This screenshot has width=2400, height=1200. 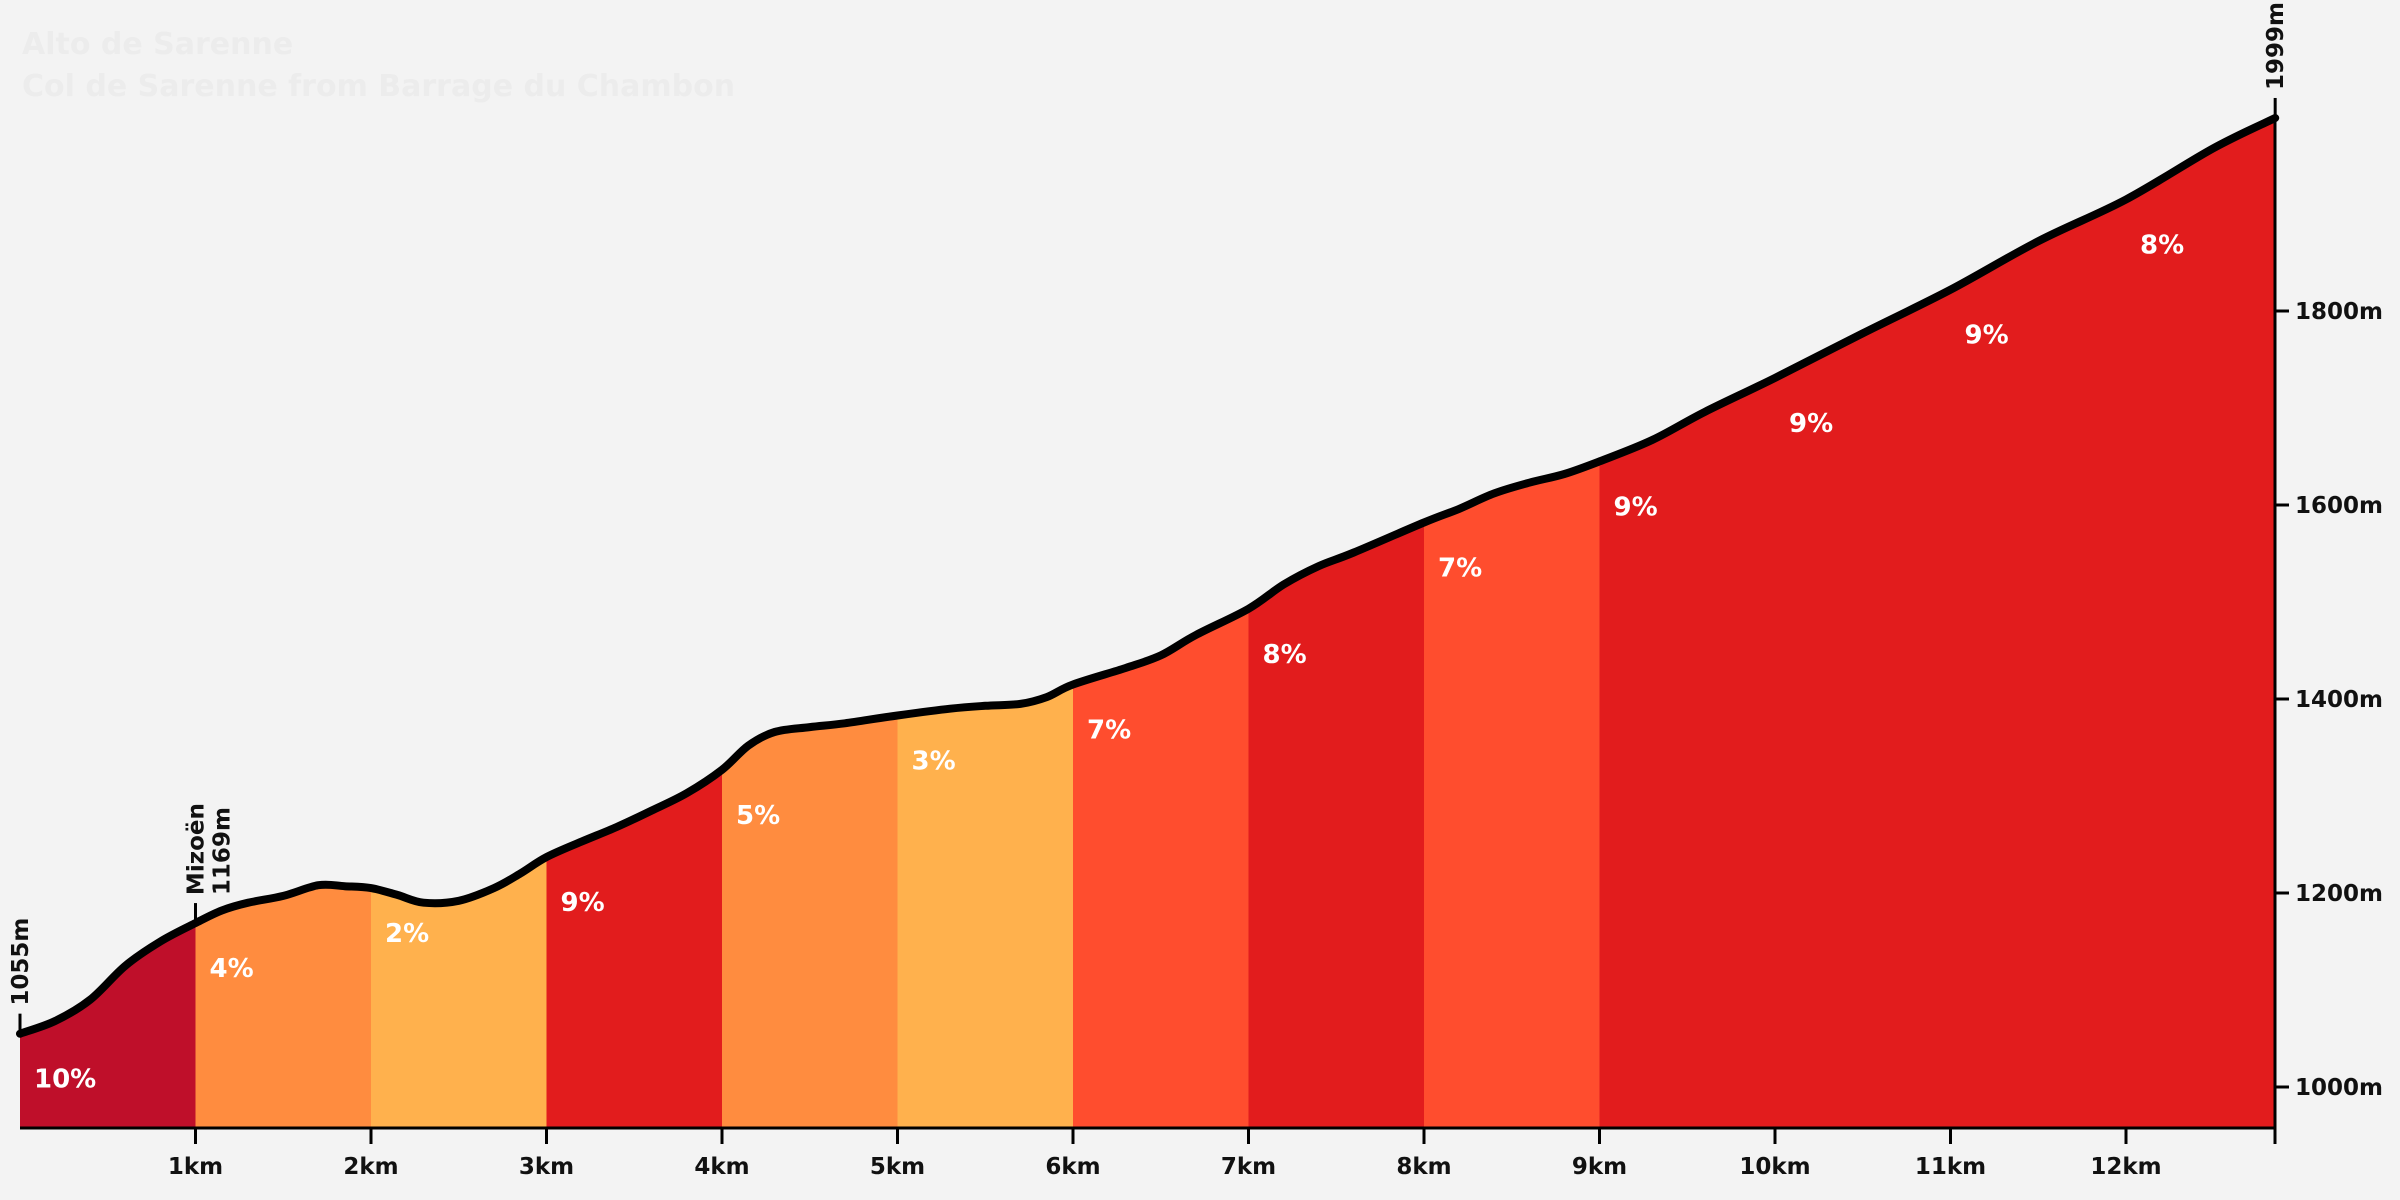 What do you see at coordinates (378, 86) in the screenshot?
I see `chart-subtitle: Col de Sarenne from Barrage du Chambon` at bounding box center [378, 86].